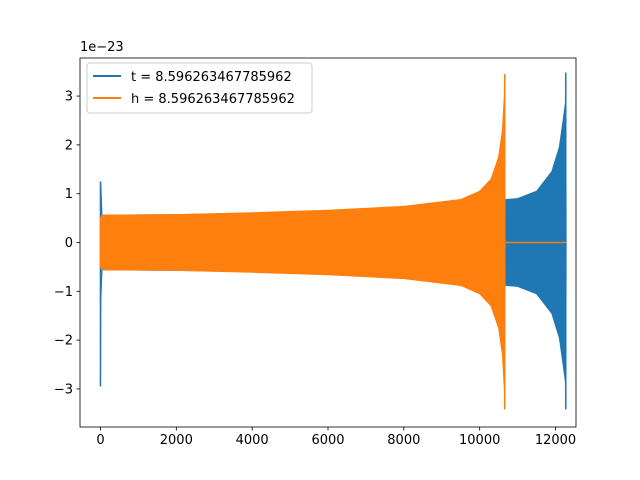  I want to click on x-tick-label: 8000, so click(403, 440).